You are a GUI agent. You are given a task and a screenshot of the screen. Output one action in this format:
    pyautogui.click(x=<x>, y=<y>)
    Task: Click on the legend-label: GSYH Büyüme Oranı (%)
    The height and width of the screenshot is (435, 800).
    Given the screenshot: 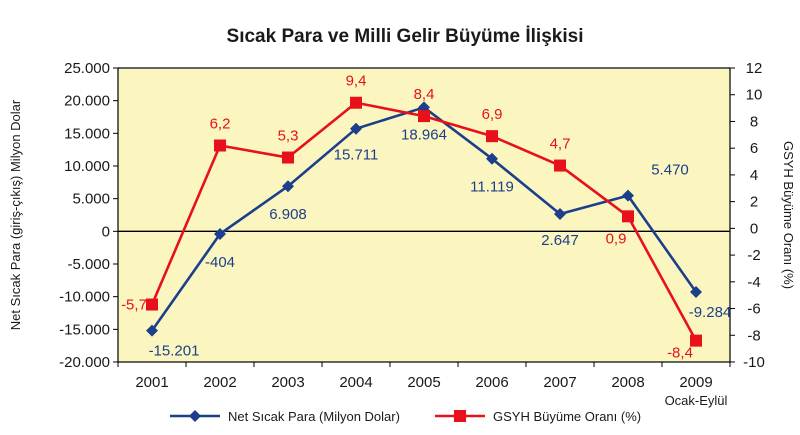 What is the action you would take?
    pyautogui.click(x=567, y=416)
    